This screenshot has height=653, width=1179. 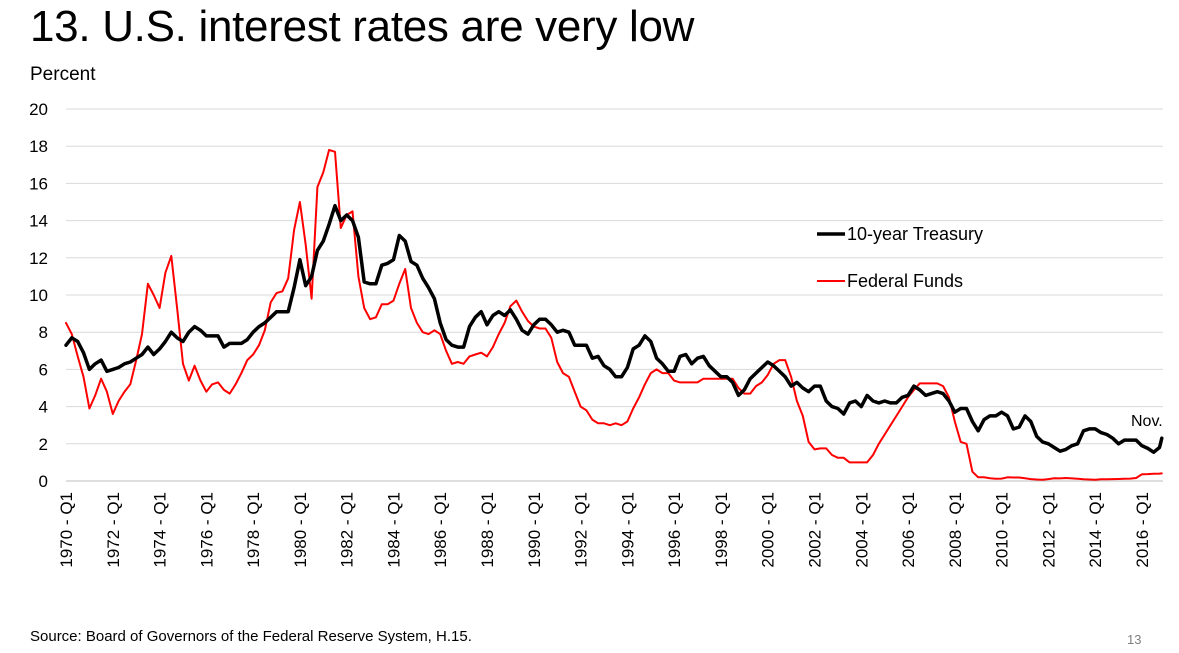 I want to click on x-tick-label: 2004 - Q1, so click(x=861, y=530).